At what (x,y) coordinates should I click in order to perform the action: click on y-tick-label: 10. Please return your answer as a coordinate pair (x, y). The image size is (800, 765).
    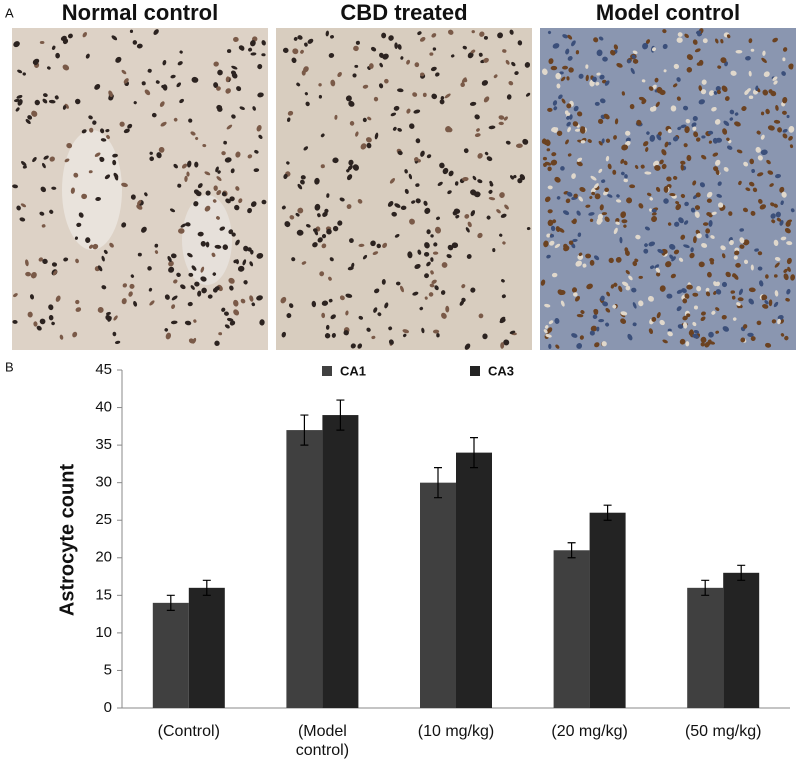
    Looking at the image, I should click on (103, 632).